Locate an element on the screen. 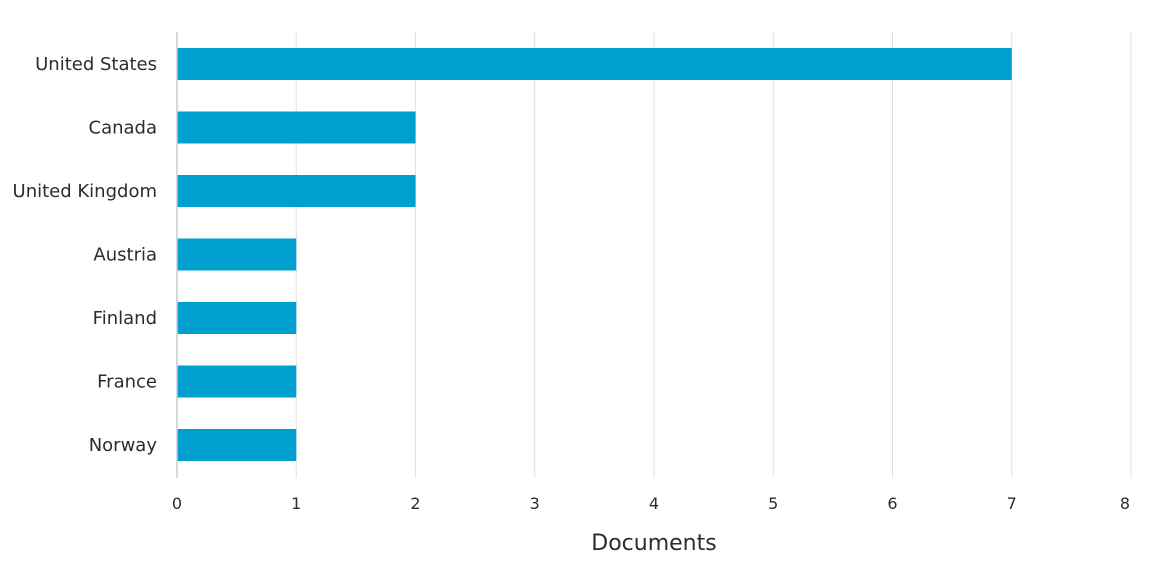 The image size is (1150, 566). category-label: Finland is located at coordinates (125, 318).